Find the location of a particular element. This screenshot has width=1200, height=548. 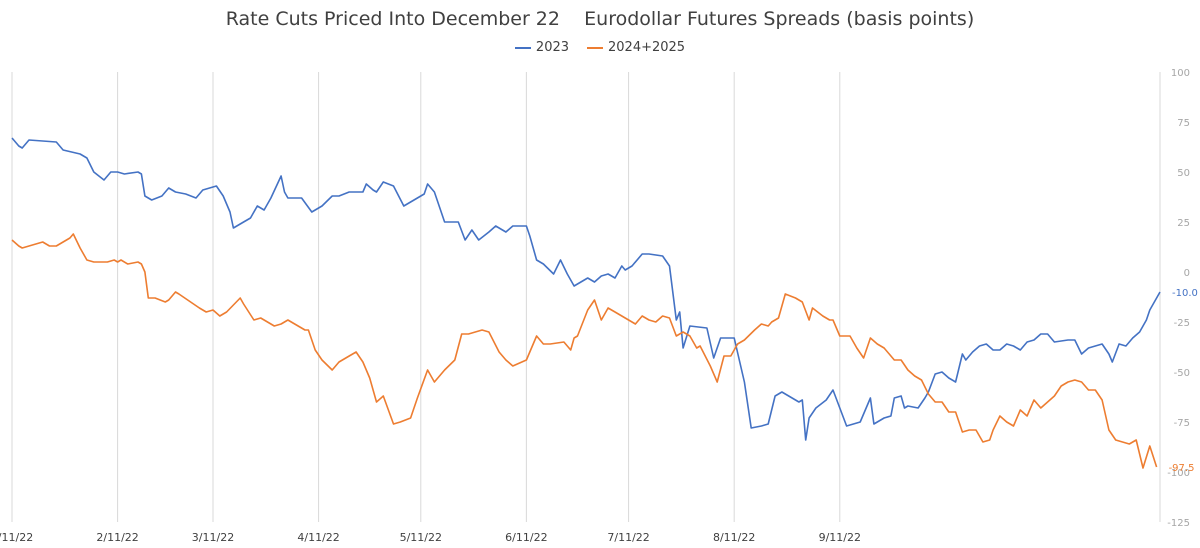

legend-item-2024-2025: 2024+2025 is located at coordinates (636, 47).